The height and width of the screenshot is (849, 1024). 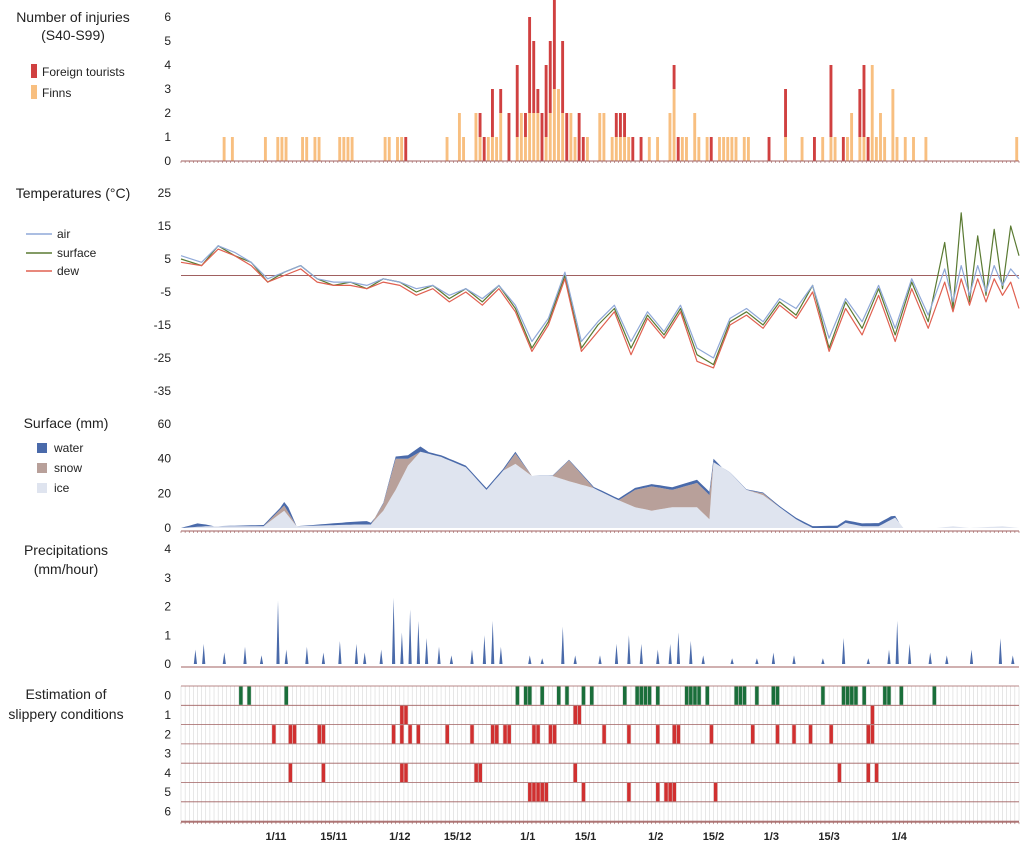 I want to click on injuries-y-ticks: 0 1 2 3 4 5 6, so click(x=167, y=89).